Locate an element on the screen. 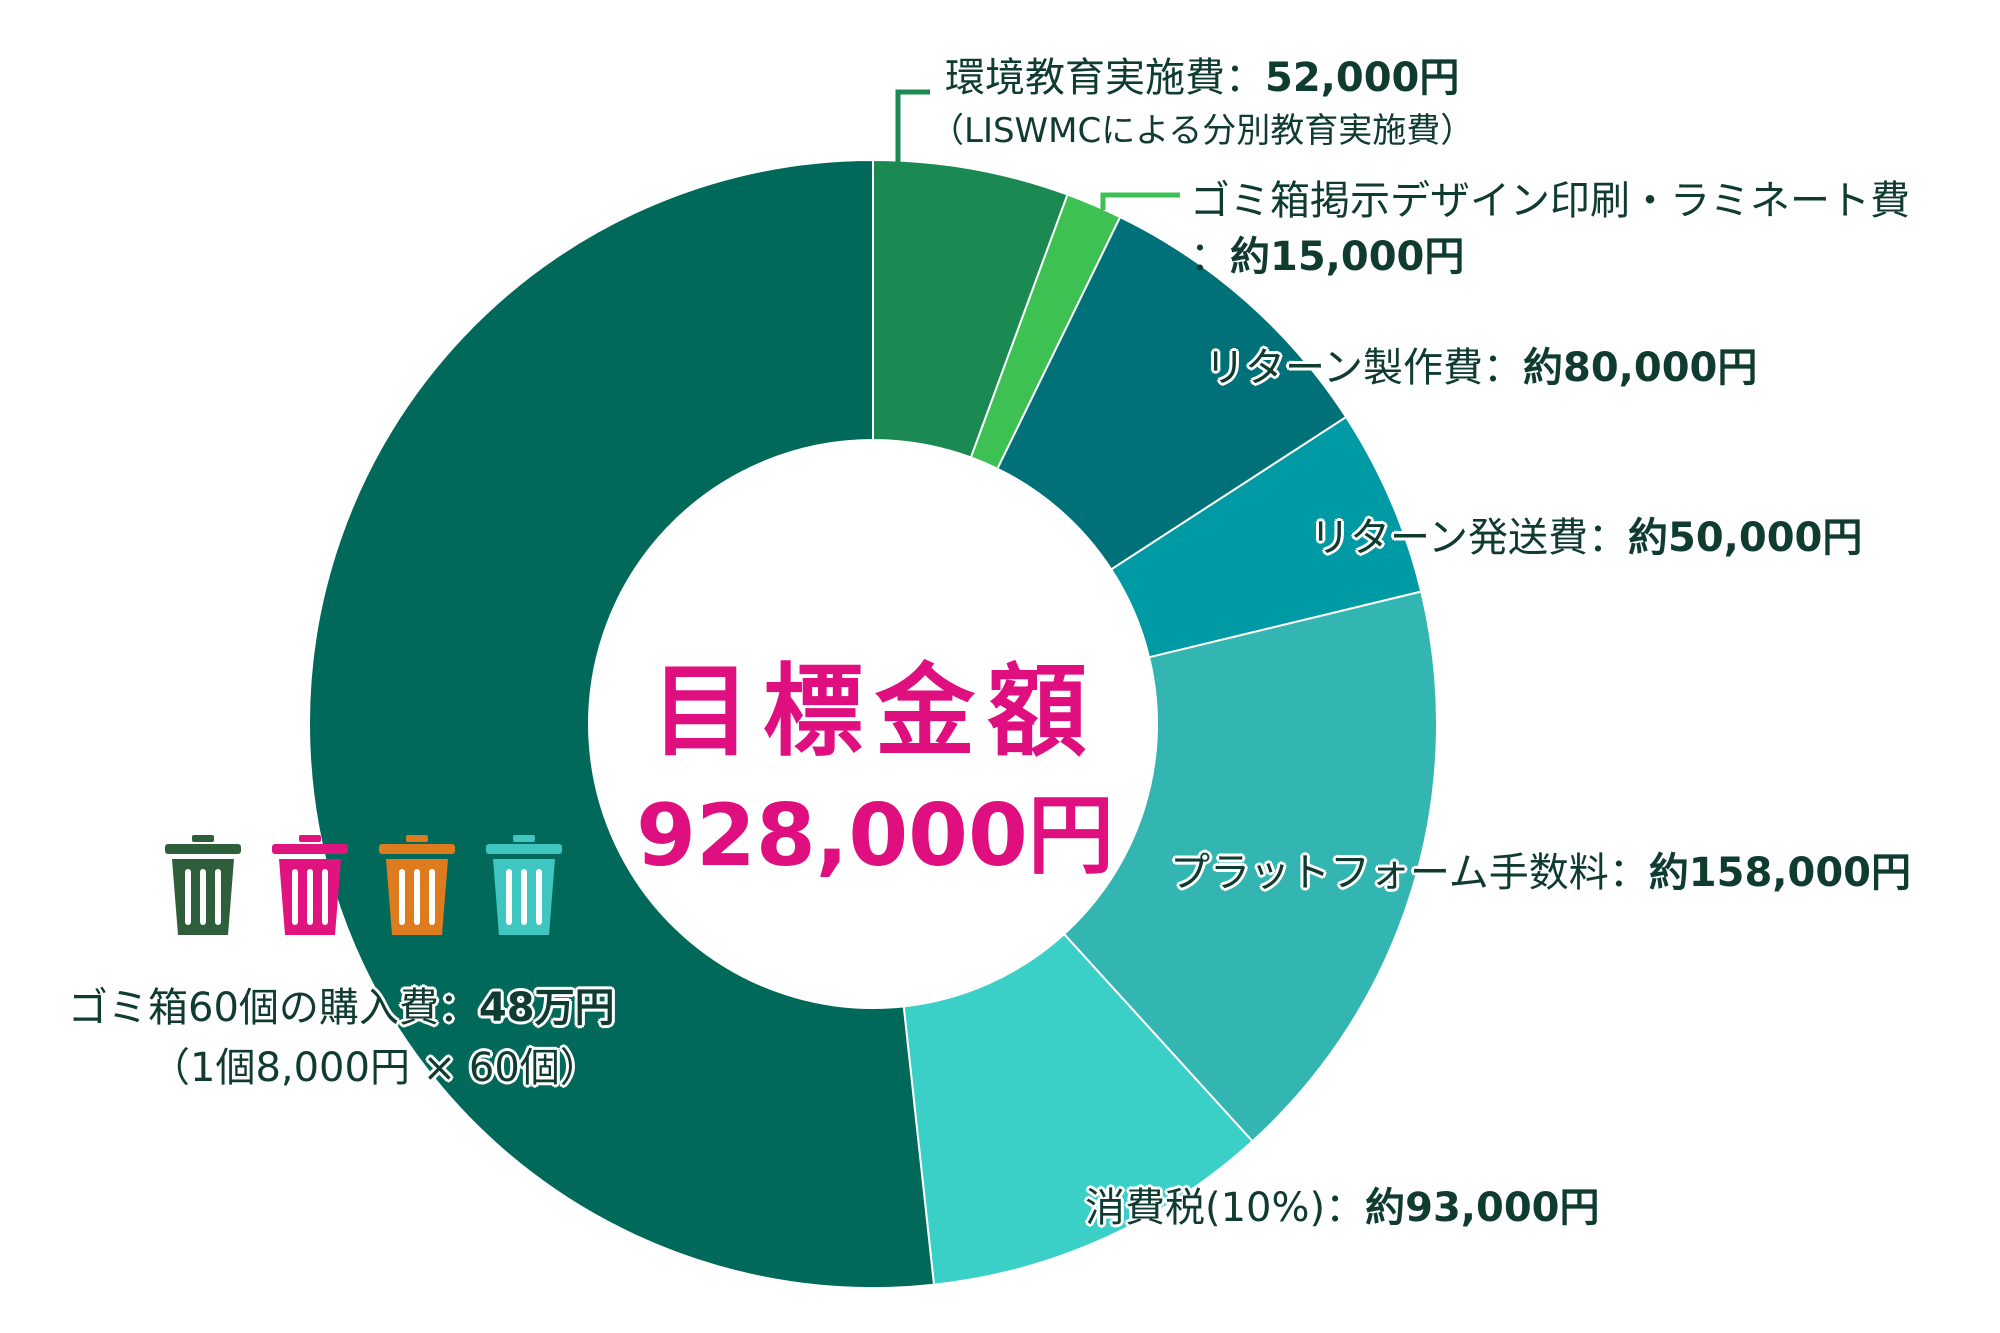 This screenshot has width=2000, height=1333. label-value: 約80,000円 is located at coordinates (1640, 368).